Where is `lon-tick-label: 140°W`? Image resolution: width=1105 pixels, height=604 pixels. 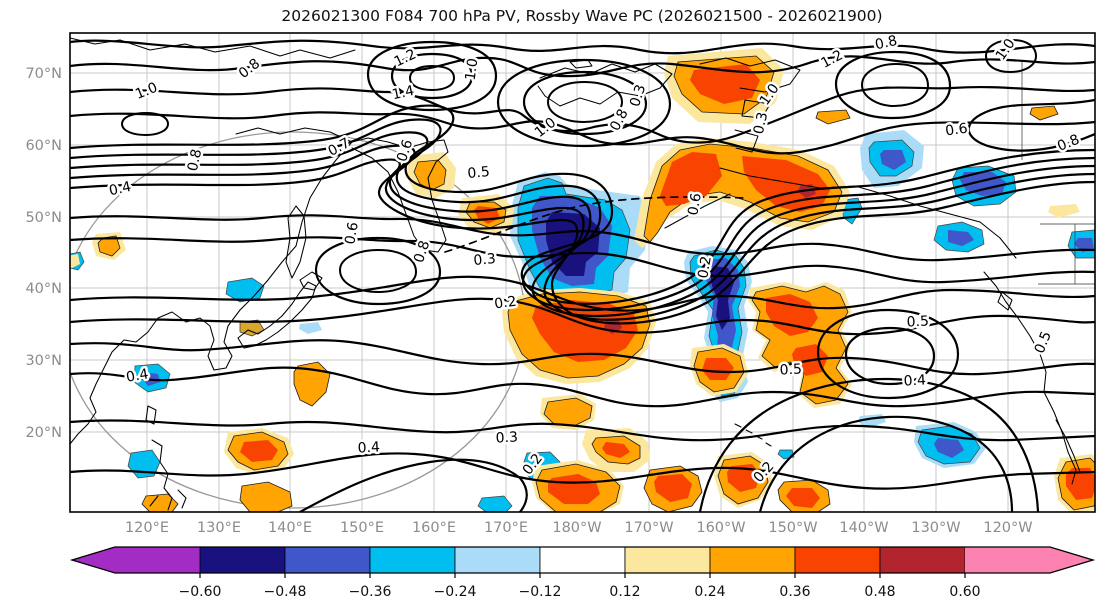 lon-tick-label: 140°W is located at coordinates (863, 528).